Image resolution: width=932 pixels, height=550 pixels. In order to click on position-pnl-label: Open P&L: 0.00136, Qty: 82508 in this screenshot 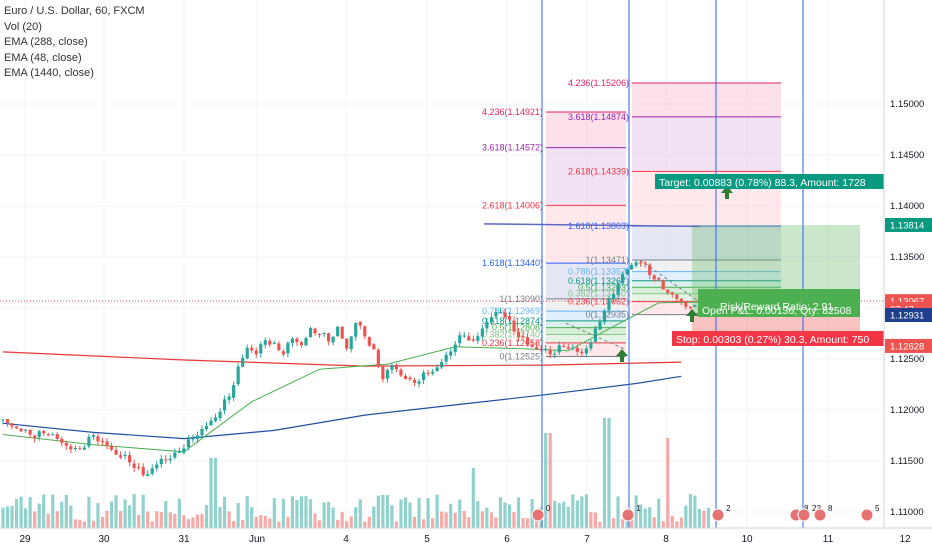, I will do `click(777, 311)`.